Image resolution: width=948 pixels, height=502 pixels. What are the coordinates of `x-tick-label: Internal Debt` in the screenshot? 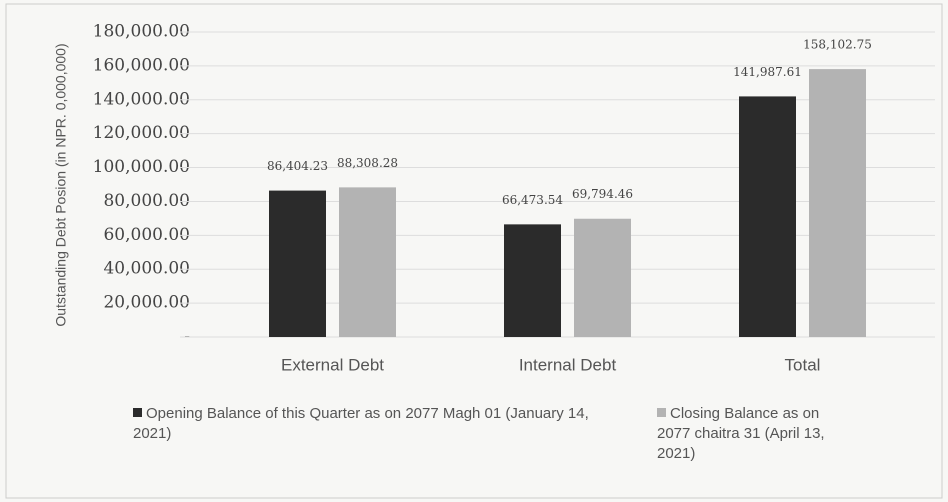 It's located at (568, 364).